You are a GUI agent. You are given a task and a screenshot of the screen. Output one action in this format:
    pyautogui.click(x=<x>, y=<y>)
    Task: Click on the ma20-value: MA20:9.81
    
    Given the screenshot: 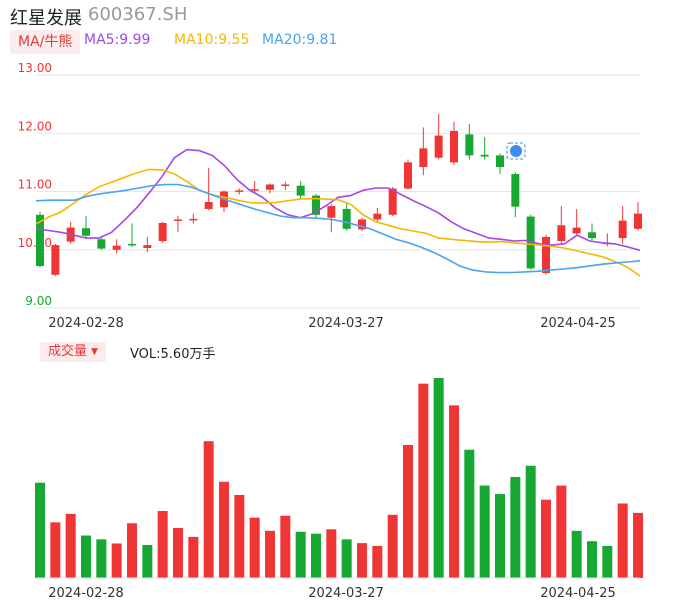 What is the action you would take?
    pyautogui.click(x=300, y=40)
    